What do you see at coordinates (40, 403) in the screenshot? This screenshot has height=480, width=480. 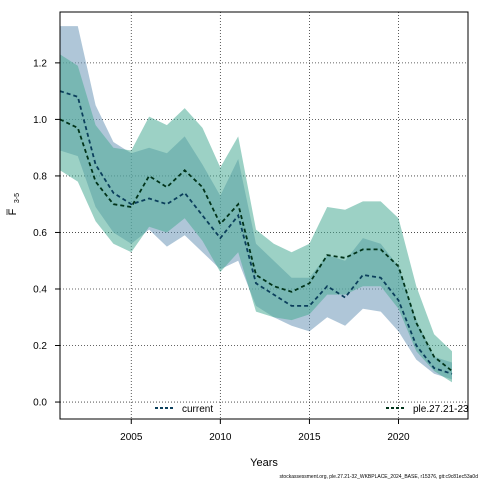 I see `y-tick-label: 0.0` at bounding box center [40, 403].